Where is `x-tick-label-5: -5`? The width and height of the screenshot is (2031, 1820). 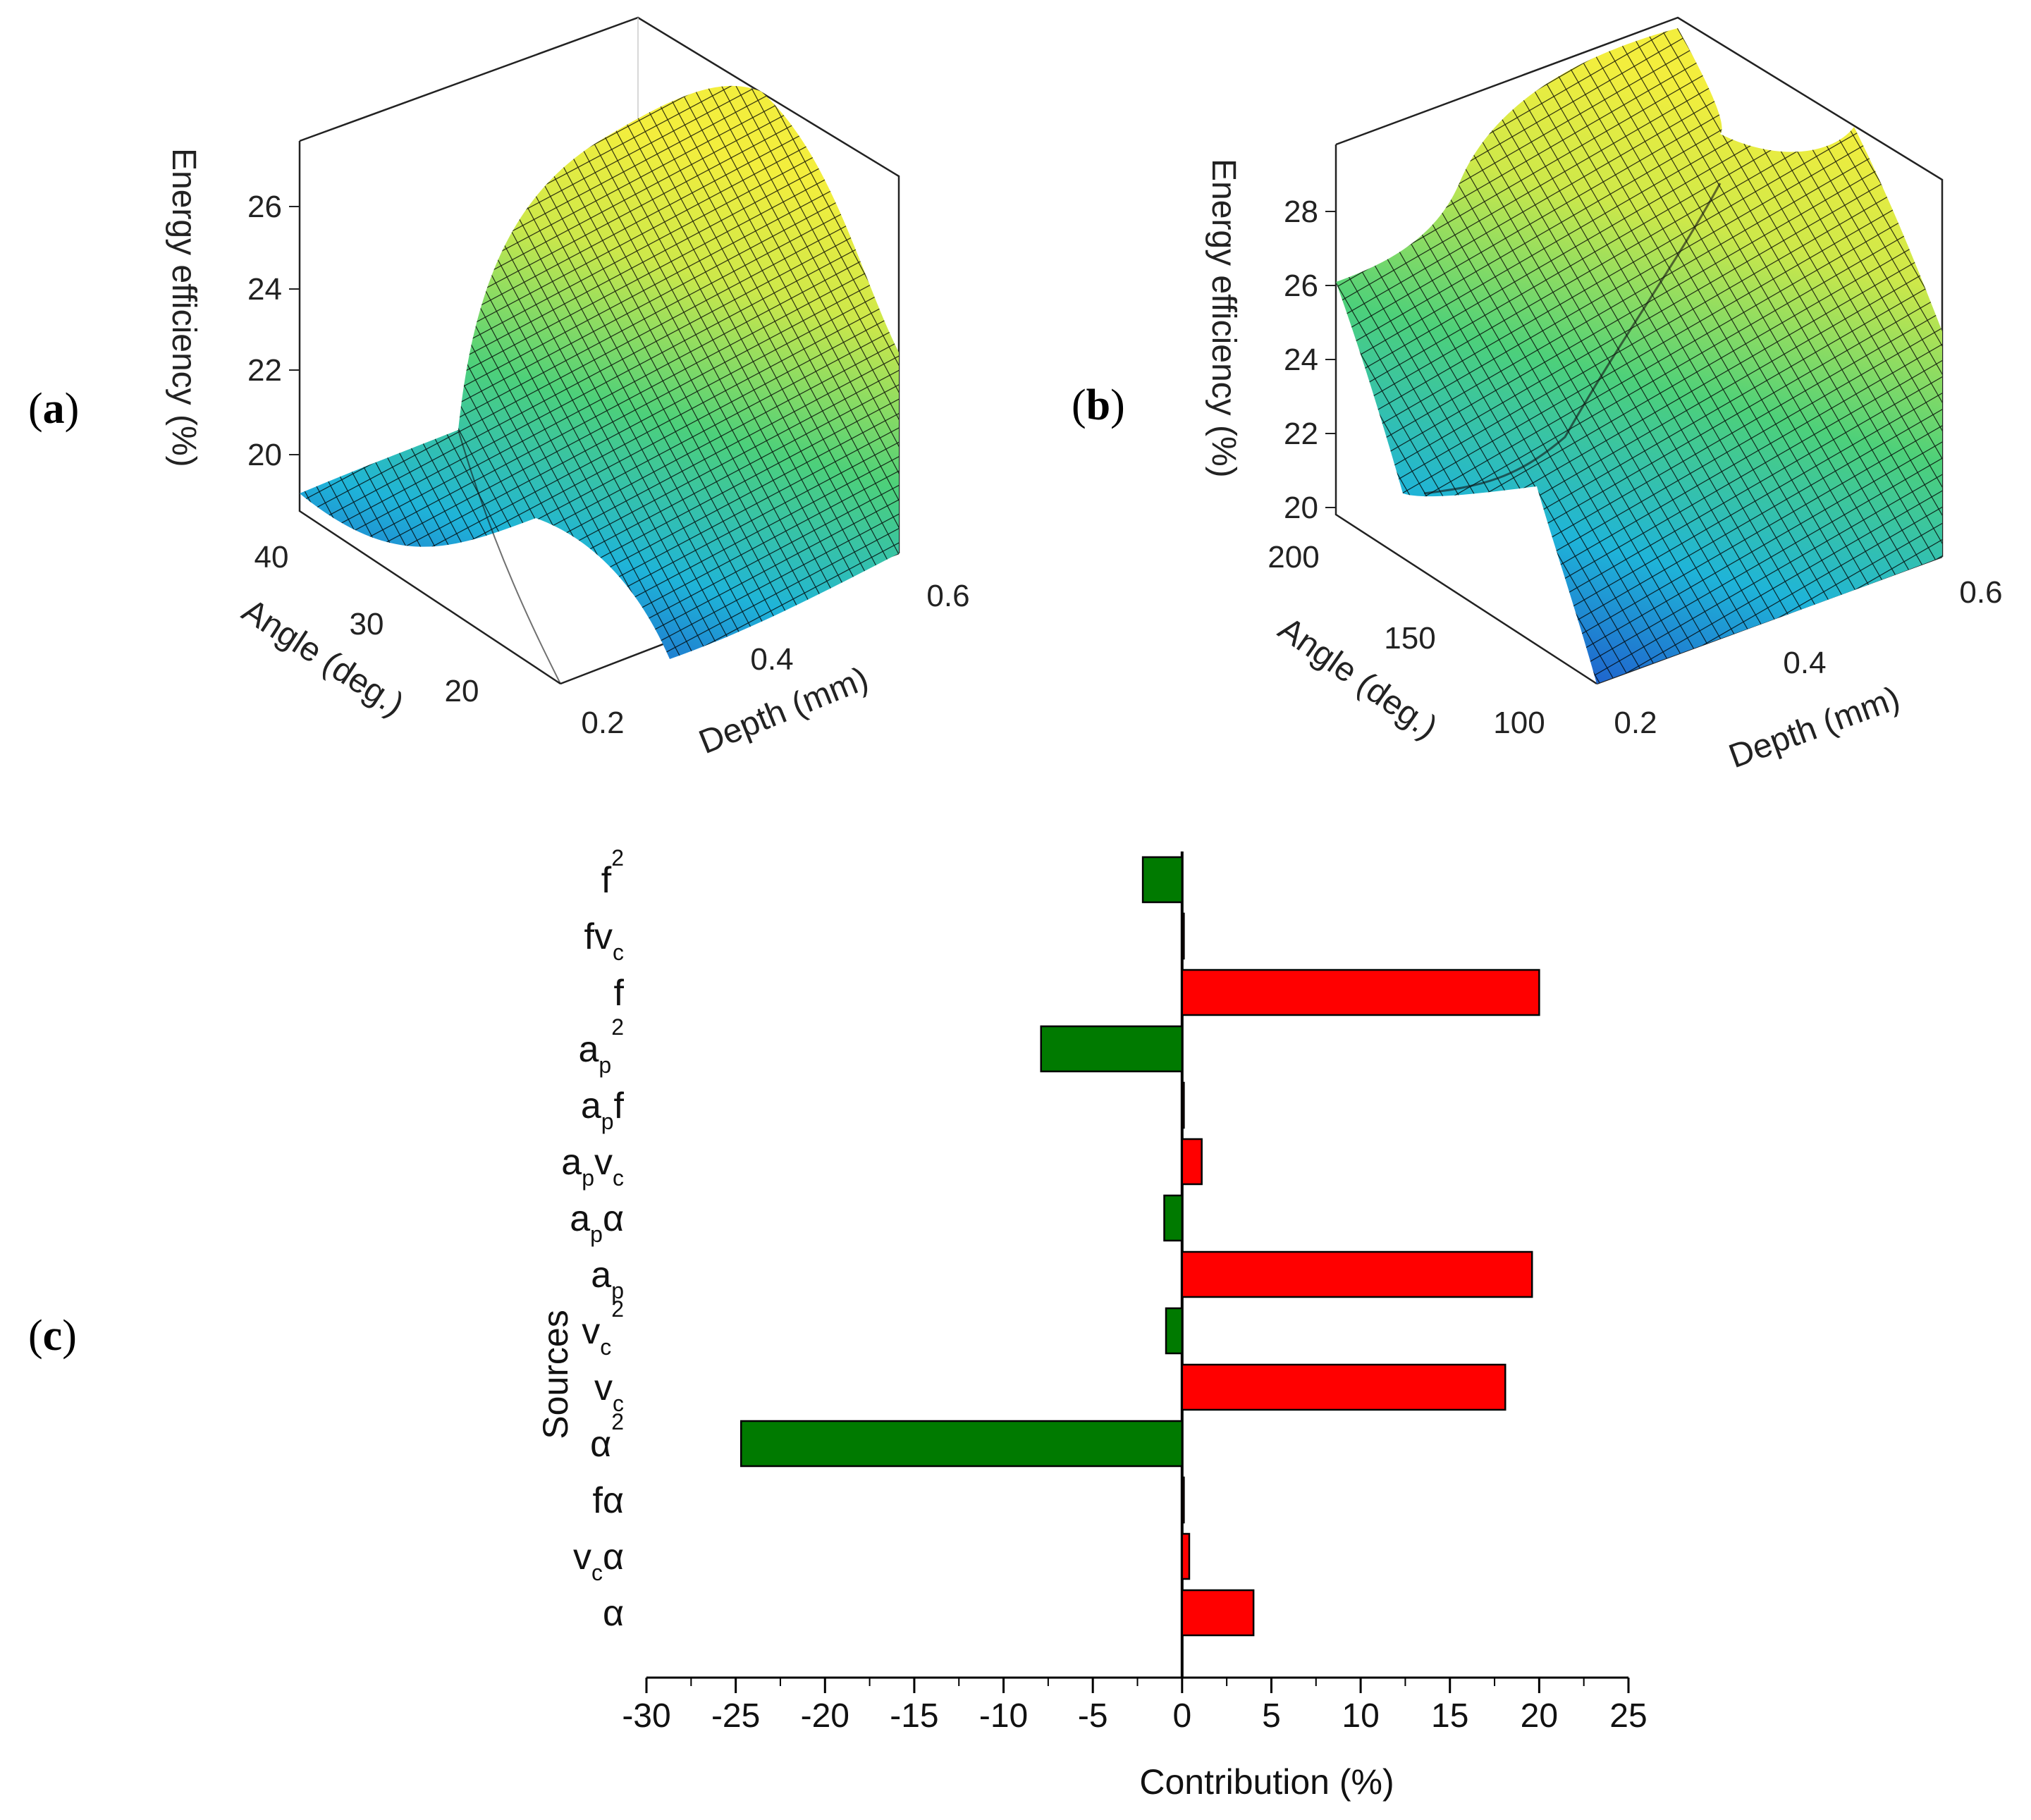
x-tick-label-5: -5 is located at coordinates (1093, 1716).